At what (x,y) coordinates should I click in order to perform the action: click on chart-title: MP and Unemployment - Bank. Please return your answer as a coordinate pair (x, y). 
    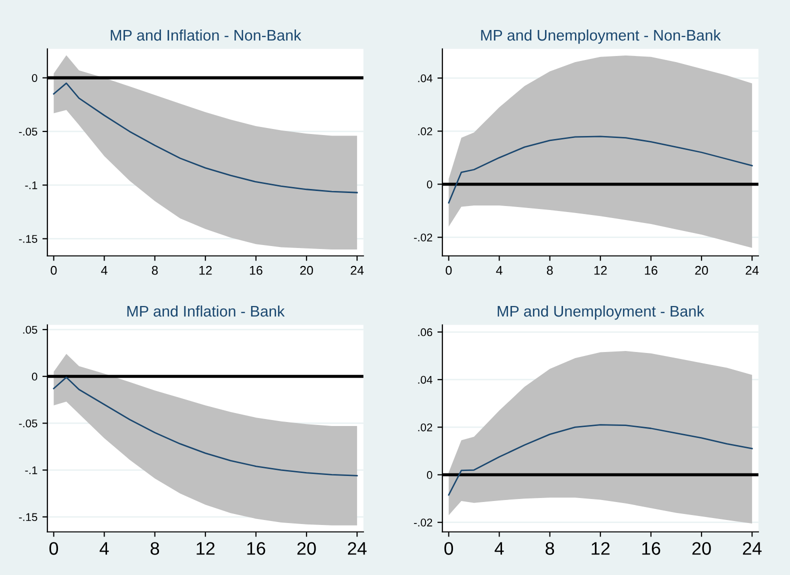
    Looking at the image, I should click on (601, 312).